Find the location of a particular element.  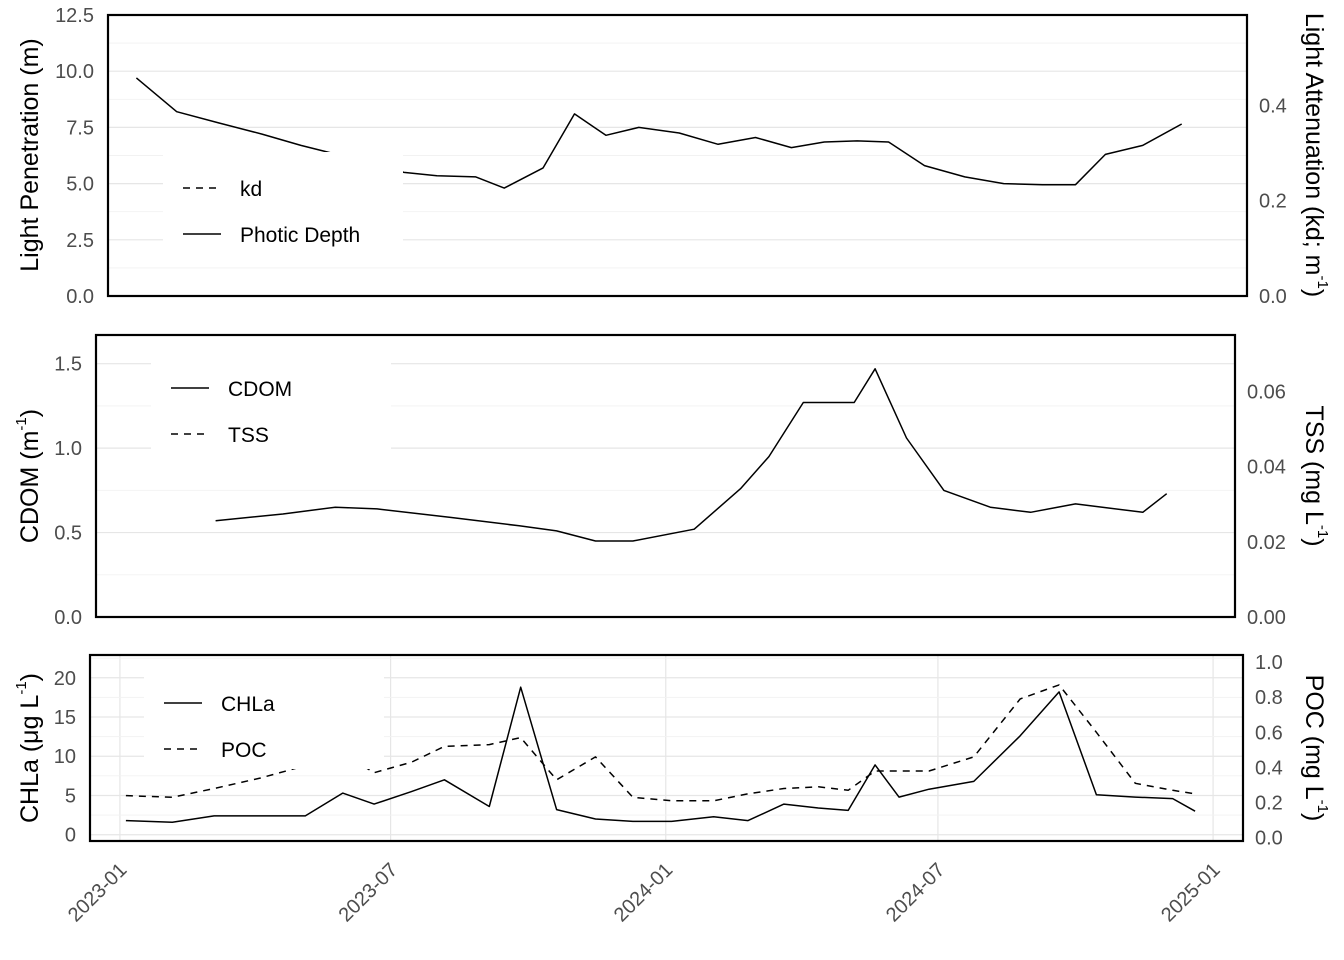

x-tick-label: 2024-07 is located at coordinates (915, 892).